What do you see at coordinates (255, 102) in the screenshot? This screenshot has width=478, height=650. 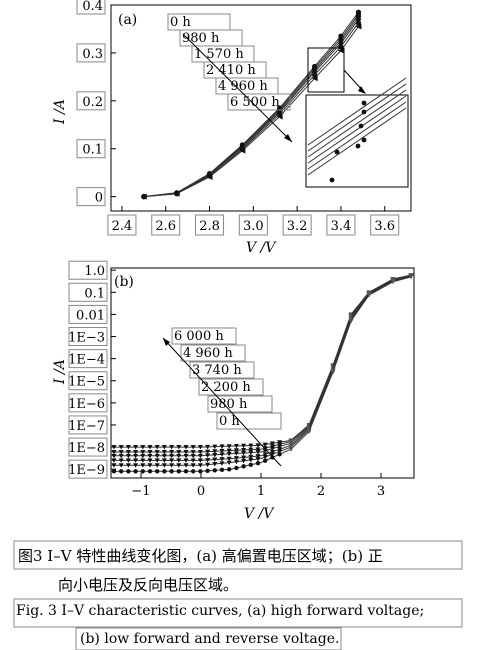 I see `panel-a-legend-label: 6 500 h` at bounding box center [255, 102].